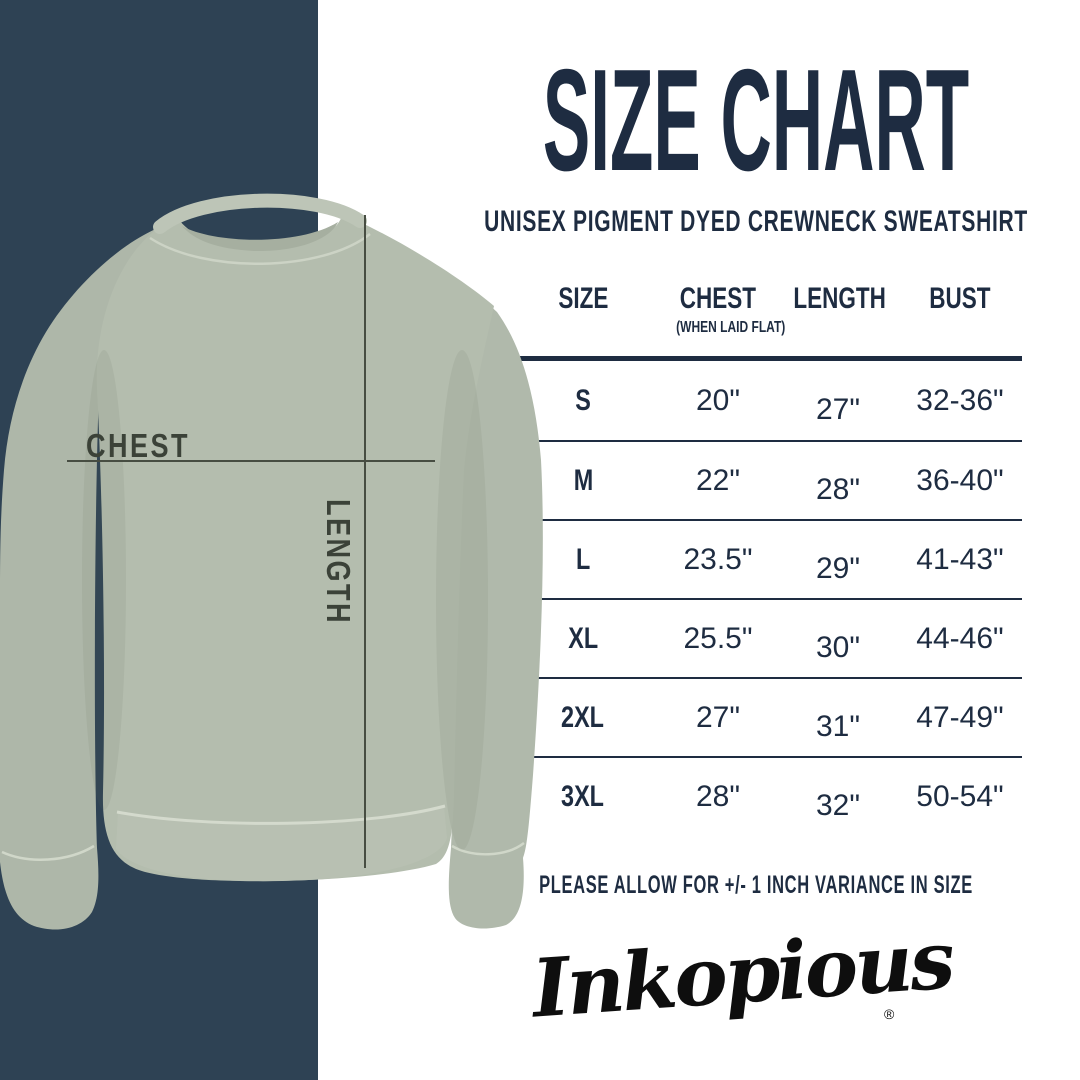 This screenshot has width=1080, height=1080. What do you see at coordinates (731, 327) in the screenshot?
I see `chest-subnote: (WHEN LAID FLAT)` at bounding box center [731, 327].